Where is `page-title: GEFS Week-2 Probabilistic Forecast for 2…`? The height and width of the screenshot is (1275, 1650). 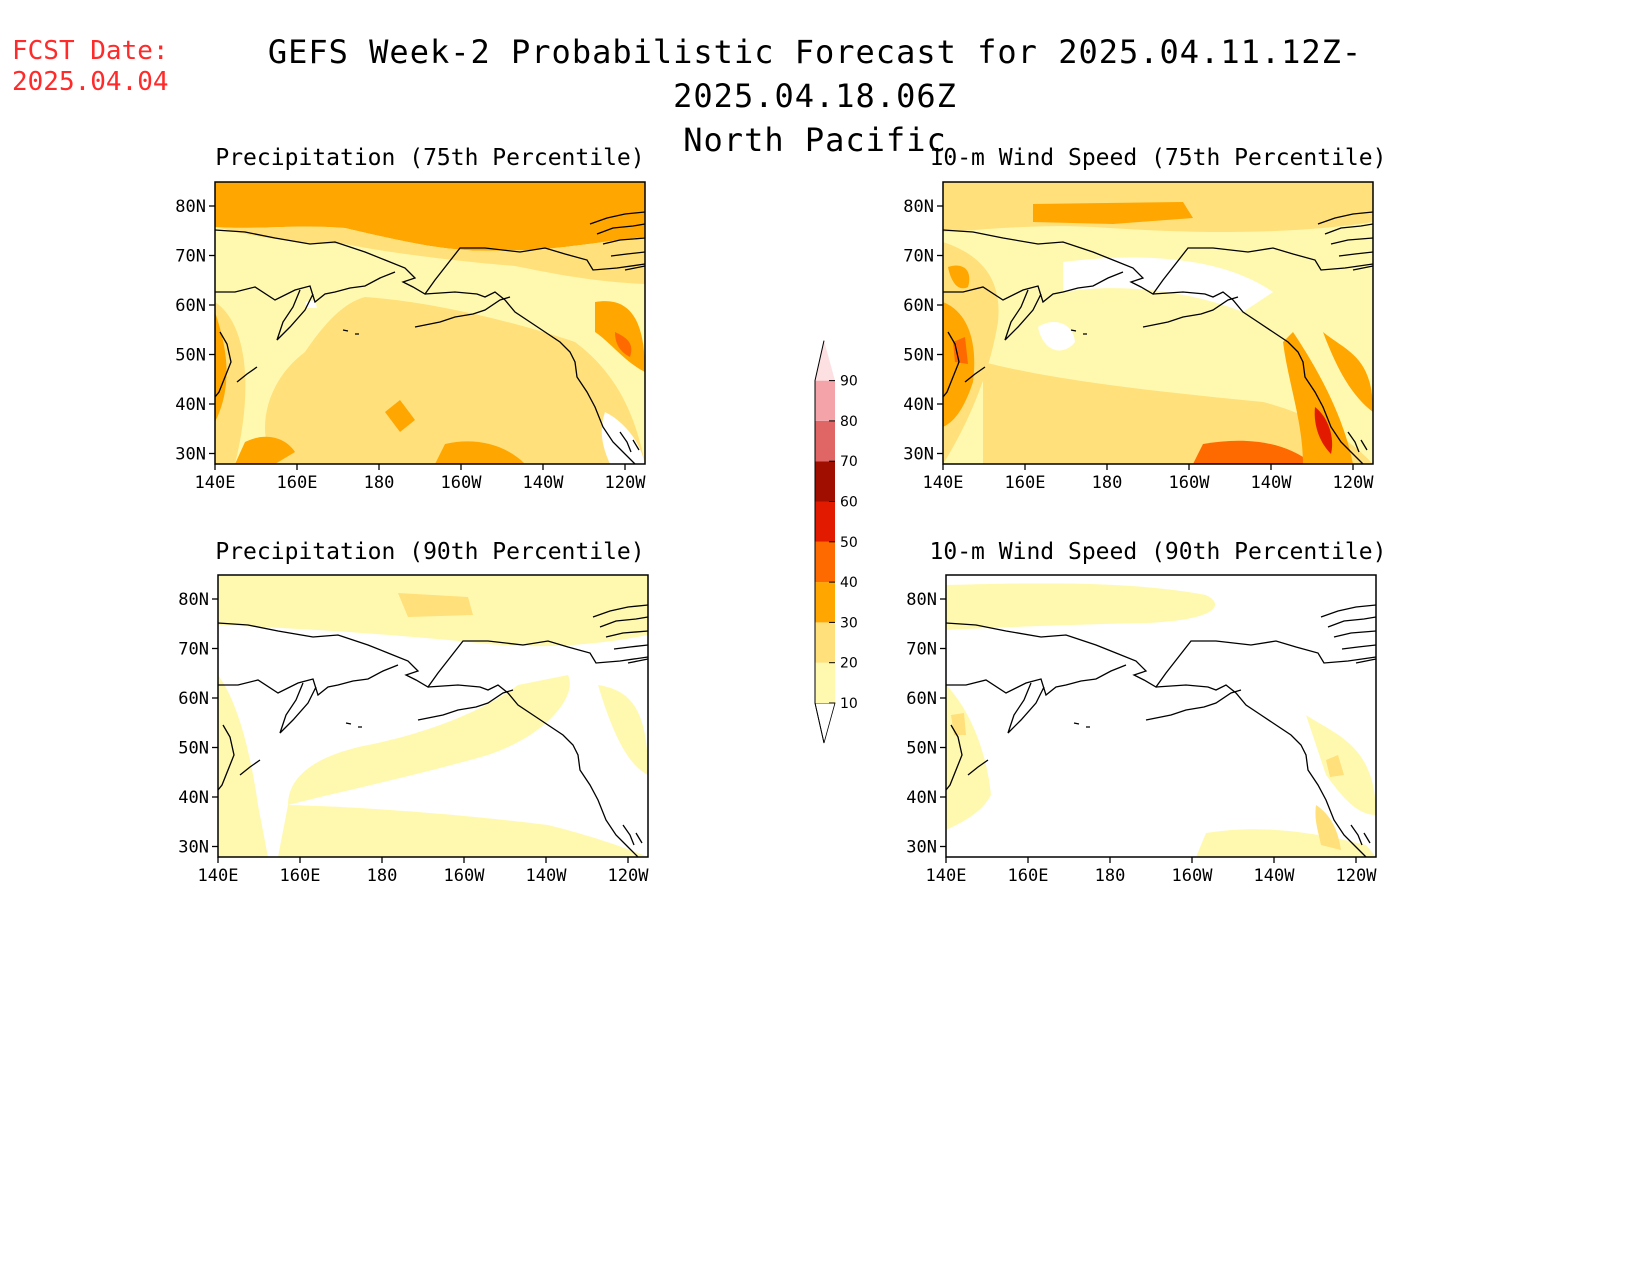 page-title: GEFS Week-2 Probabilistic Forecast for 2… is located at coordinates (815, 96).